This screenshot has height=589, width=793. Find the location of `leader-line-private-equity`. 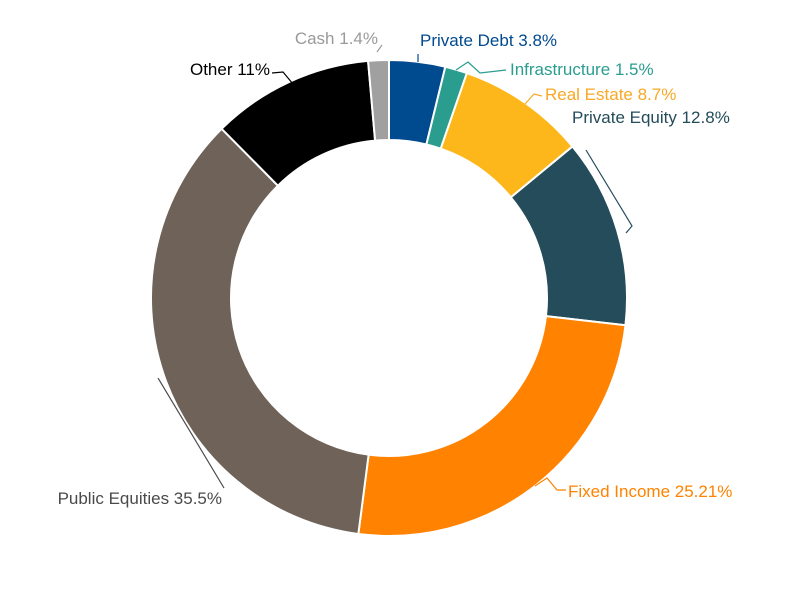

leader-line-private-equity is located at coordinates (609, 191).